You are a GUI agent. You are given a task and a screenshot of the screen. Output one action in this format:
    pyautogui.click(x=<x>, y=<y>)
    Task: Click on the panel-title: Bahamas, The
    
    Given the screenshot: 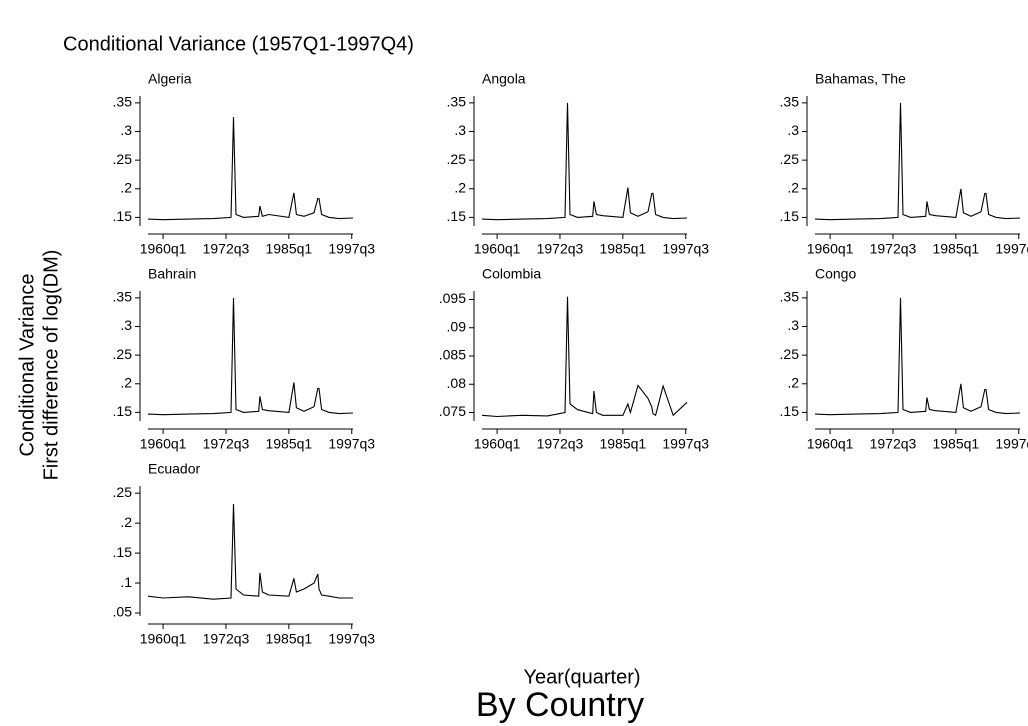 What is the action you would take?
    pyautogui.click(x=860, y=79)
    